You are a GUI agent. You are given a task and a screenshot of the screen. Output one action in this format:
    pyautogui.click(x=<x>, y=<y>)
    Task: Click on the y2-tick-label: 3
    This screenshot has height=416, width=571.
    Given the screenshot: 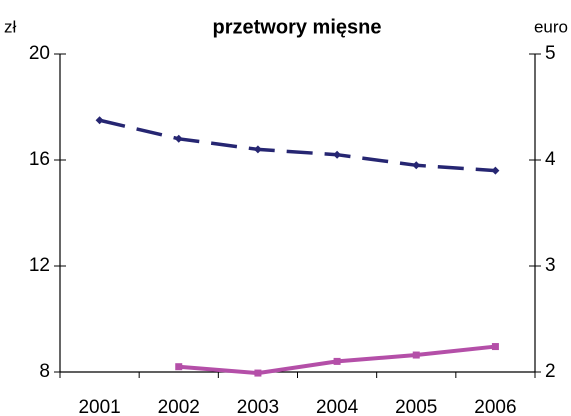 What is the action you would take?
    pyautogui.click(x=550, y=265)
    